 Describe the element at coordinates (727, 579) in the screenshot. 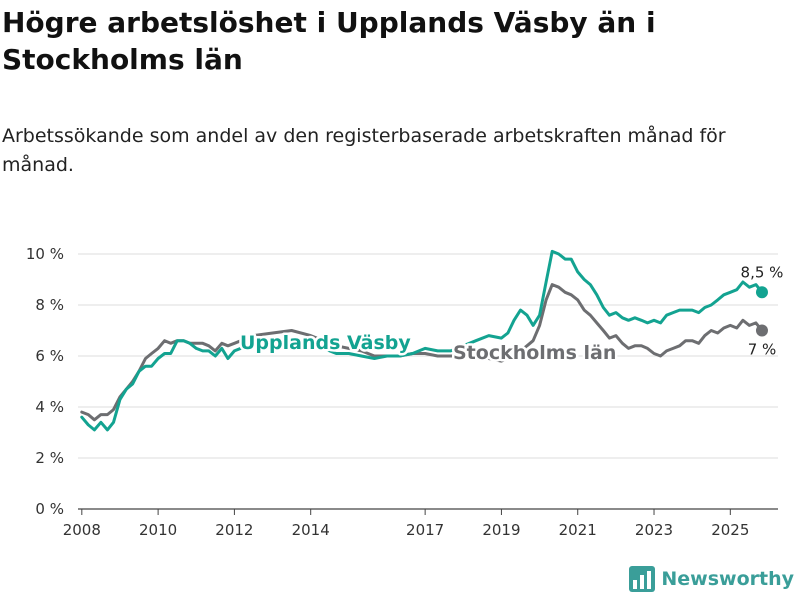

I see `logo-text: Newsworthy` at that location.